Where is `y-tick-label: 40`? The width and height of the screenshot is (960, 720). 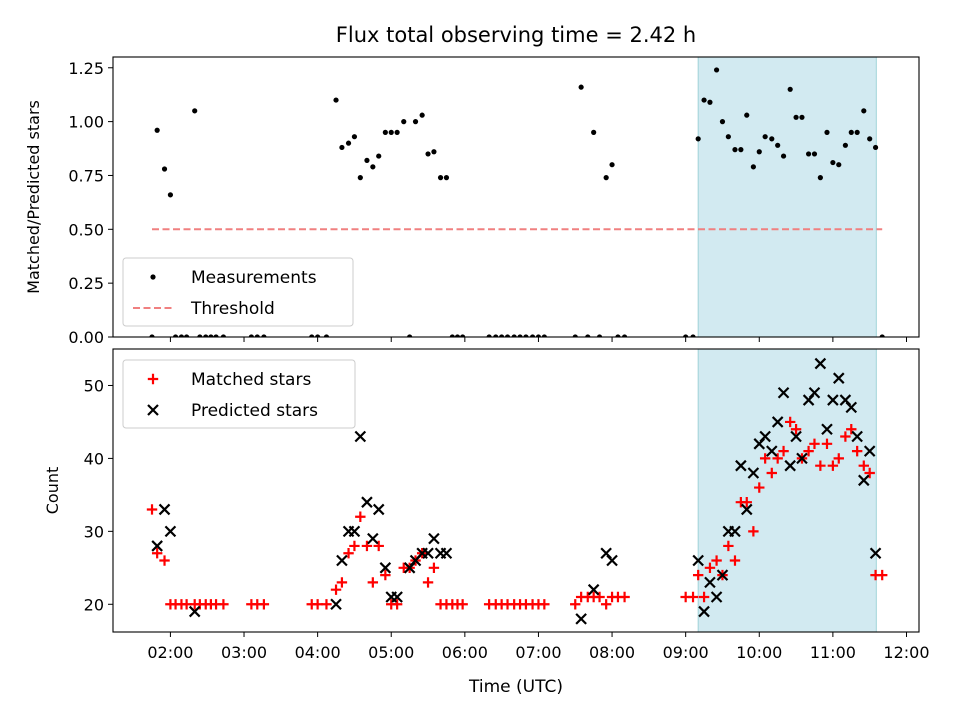 y-tick-label: 40 is located at coordinates (94, 458).